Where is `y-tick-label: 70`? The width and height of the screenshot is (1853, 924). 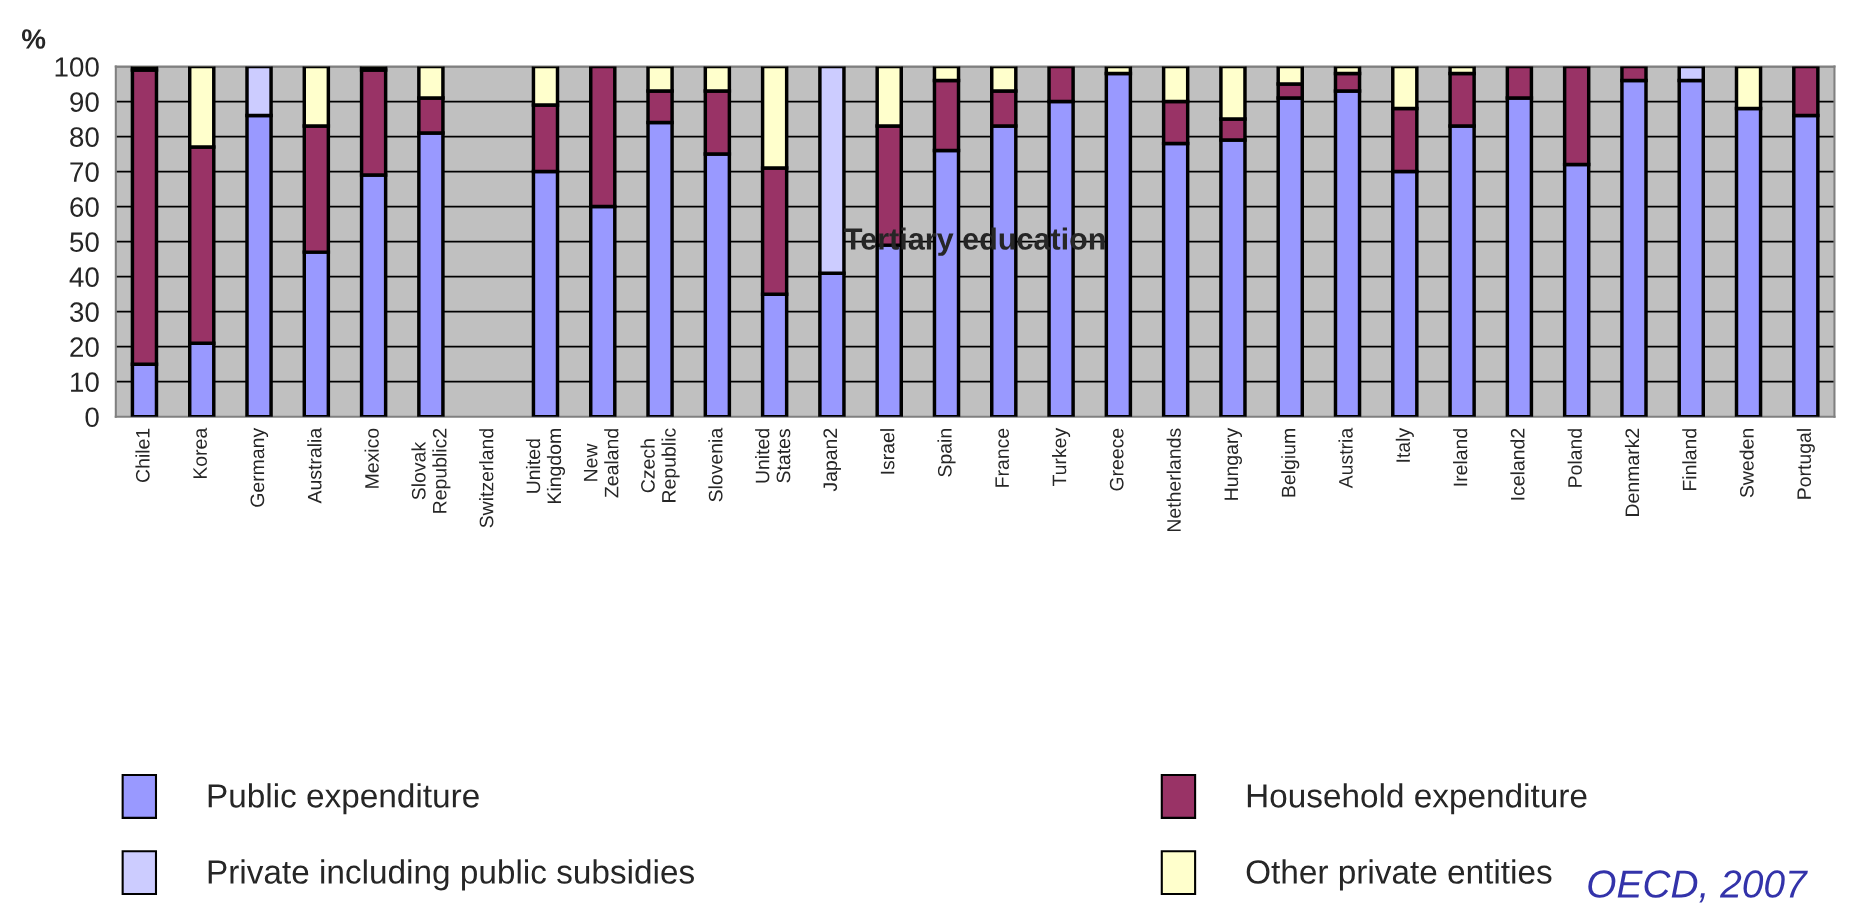 y-tick-label: 70 is located at coordinates (84, 172).